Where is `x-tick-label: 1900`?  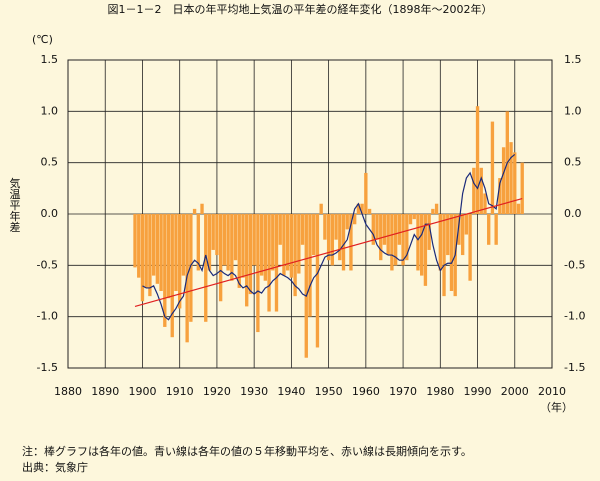 x-tick-label: 1900 is located at coordinates (142, 391).